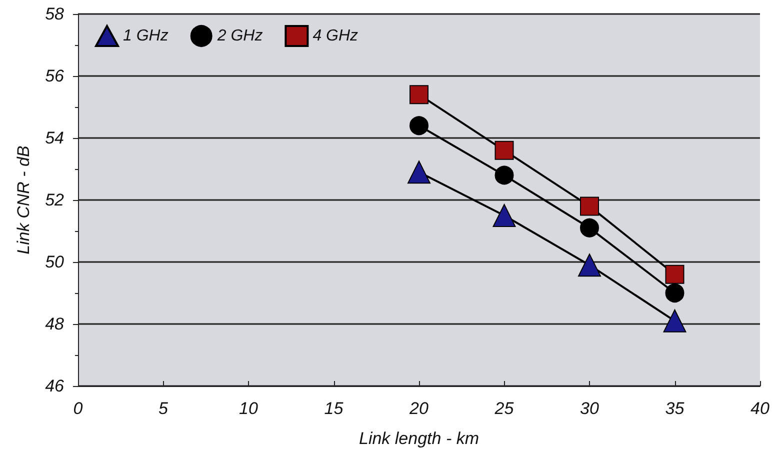 This screenshot has height=461, width=773. I want to click on y-tick-label: 50, so click(55, 262).